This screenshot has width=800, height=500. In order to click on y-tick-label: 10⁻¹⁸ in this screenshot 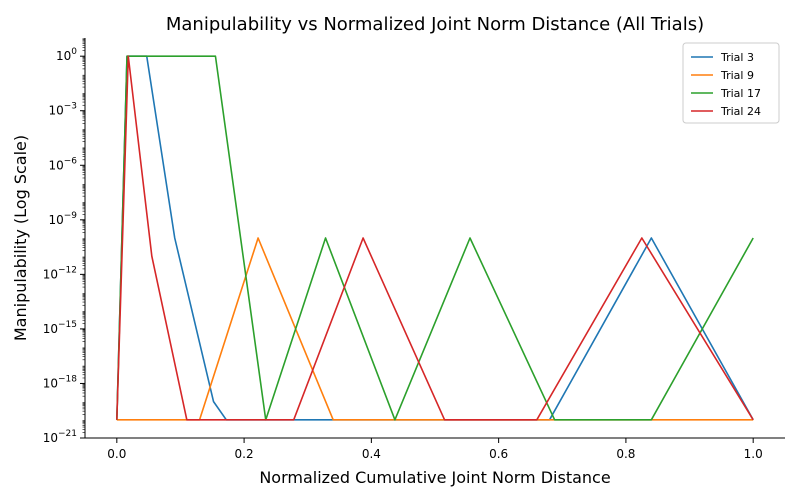, I will do `click(60, 382)`.